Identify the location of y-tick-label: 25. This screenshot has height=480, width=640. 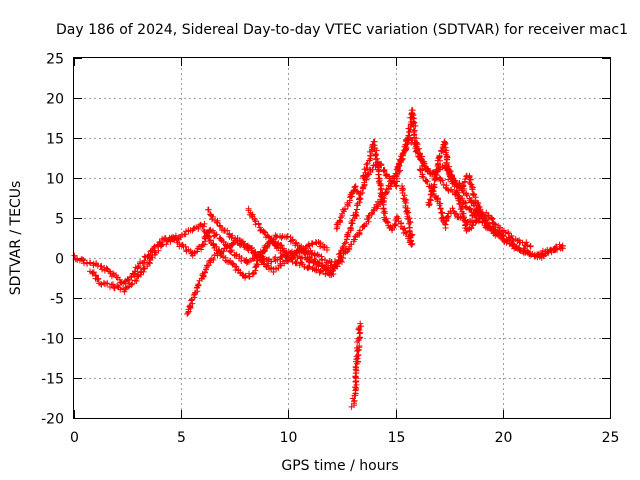
(55, 60).